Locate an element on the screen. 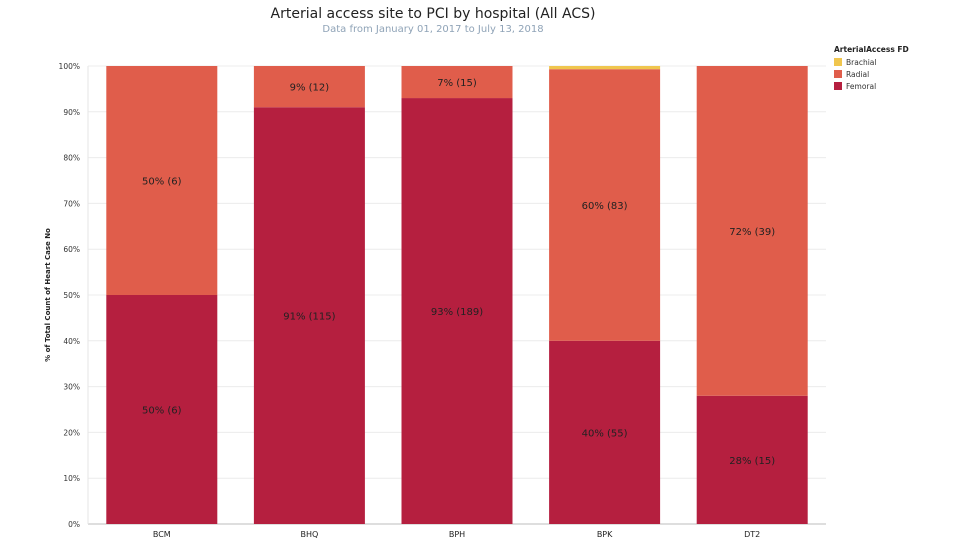 The width and height of the screenshot is (960, 540). data-label-femoral-bcm: 50% (6) is located at coordinates (162, 411).